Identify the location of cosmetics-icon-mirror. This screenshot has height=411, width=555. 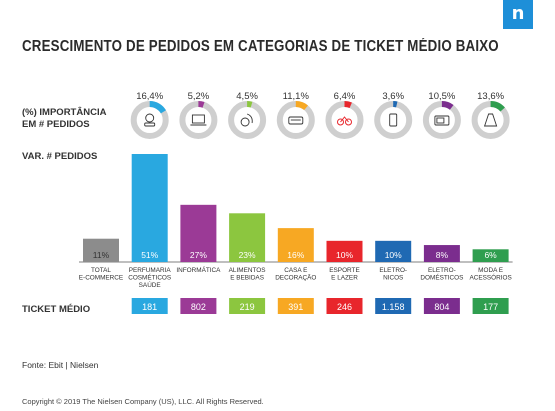
(150, 118).